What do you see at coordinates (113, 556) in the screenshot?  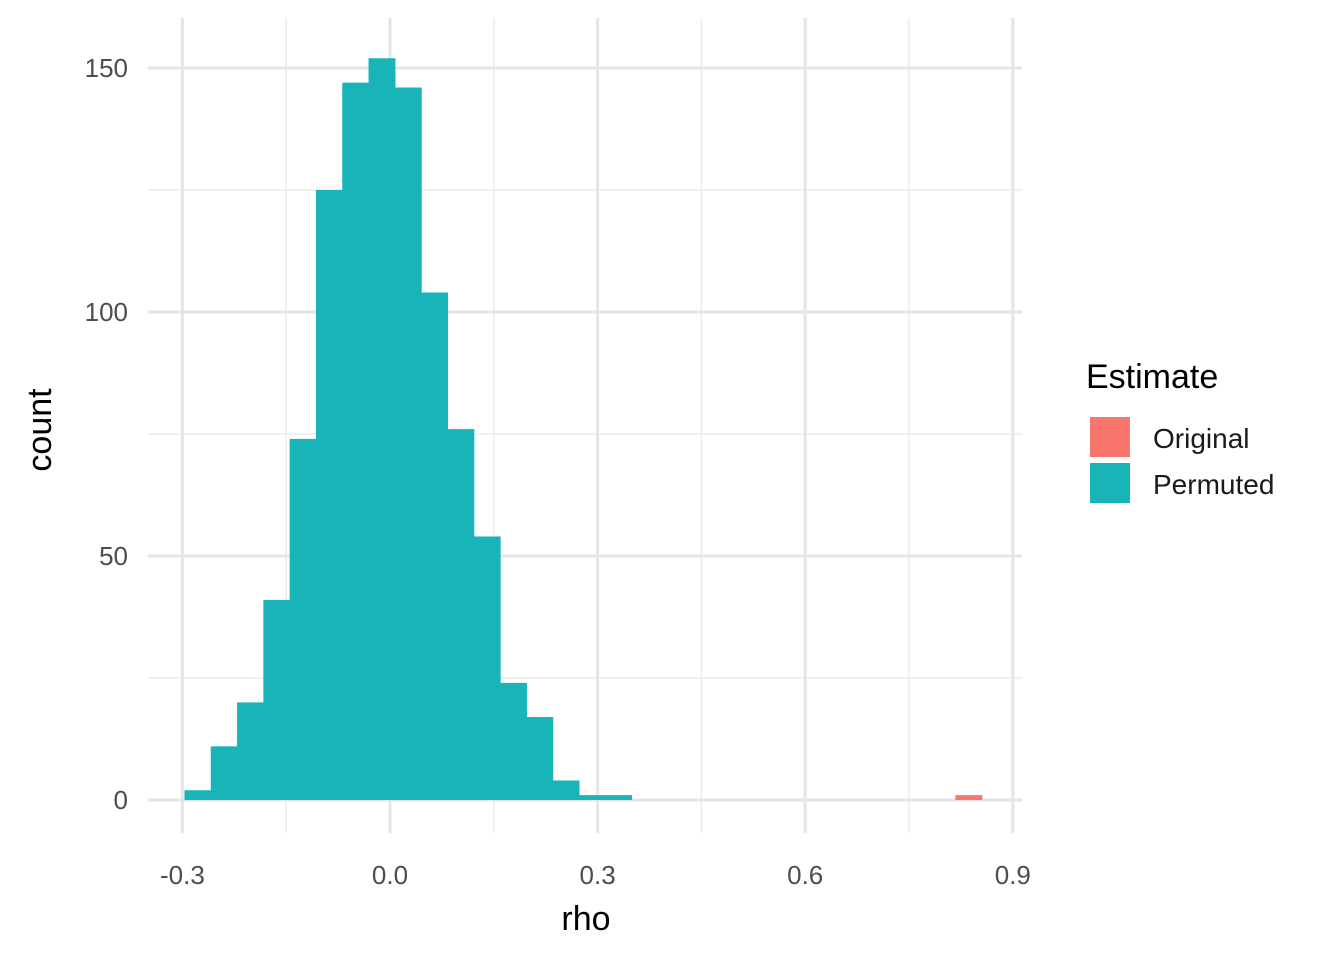 I see `y-tick-label: 50` at bounding box center [113, 556].